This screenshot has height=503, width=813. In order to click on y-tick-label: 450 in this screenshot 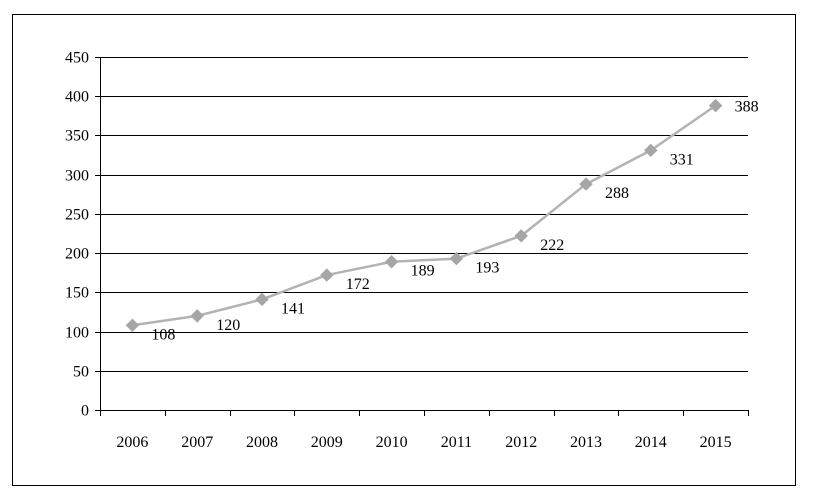, I will do `click(77, 58)`.